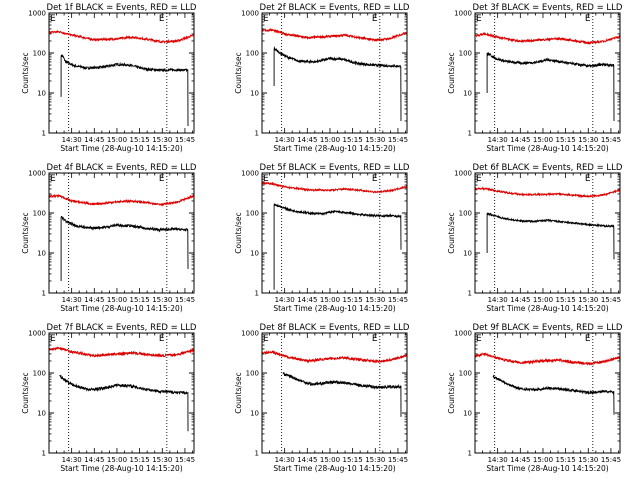 Image resolution: width=640 pixels, height=480 pixels. I want to click on panel-title: Det 6f BLACK = Events, RED = LLD, so click(548, 168).